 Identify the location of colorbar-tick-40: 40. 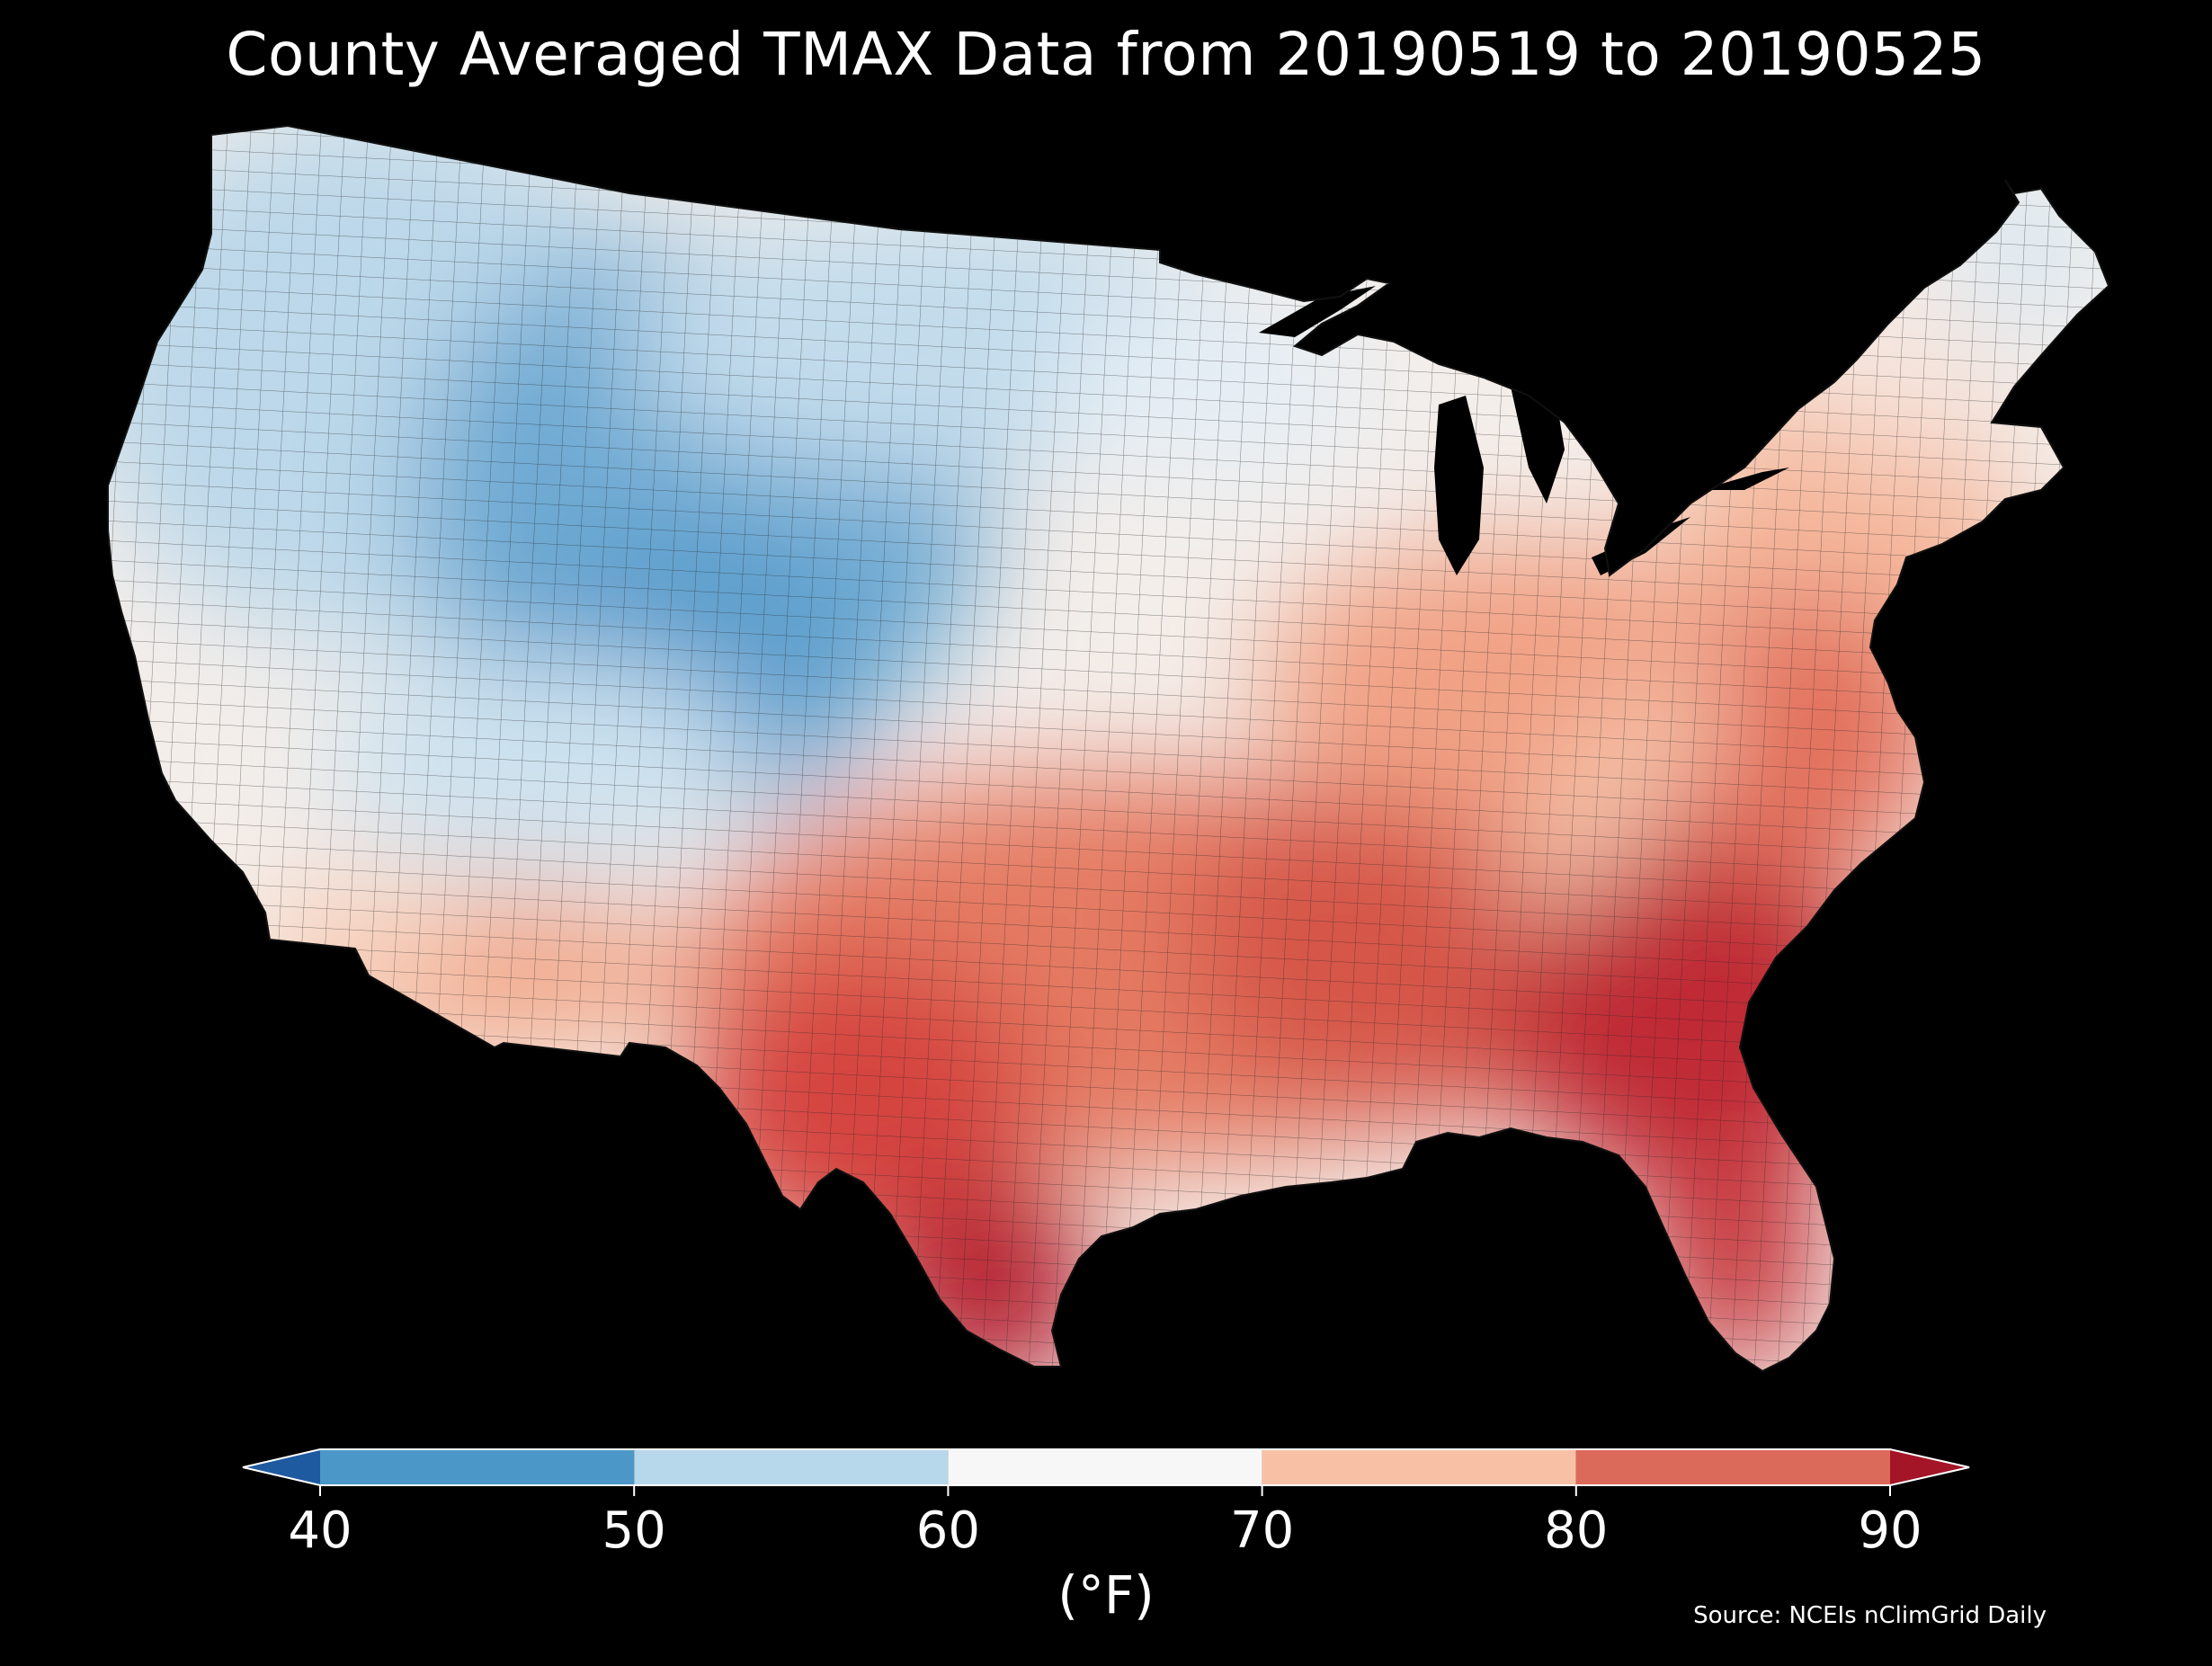
(320, 1530).